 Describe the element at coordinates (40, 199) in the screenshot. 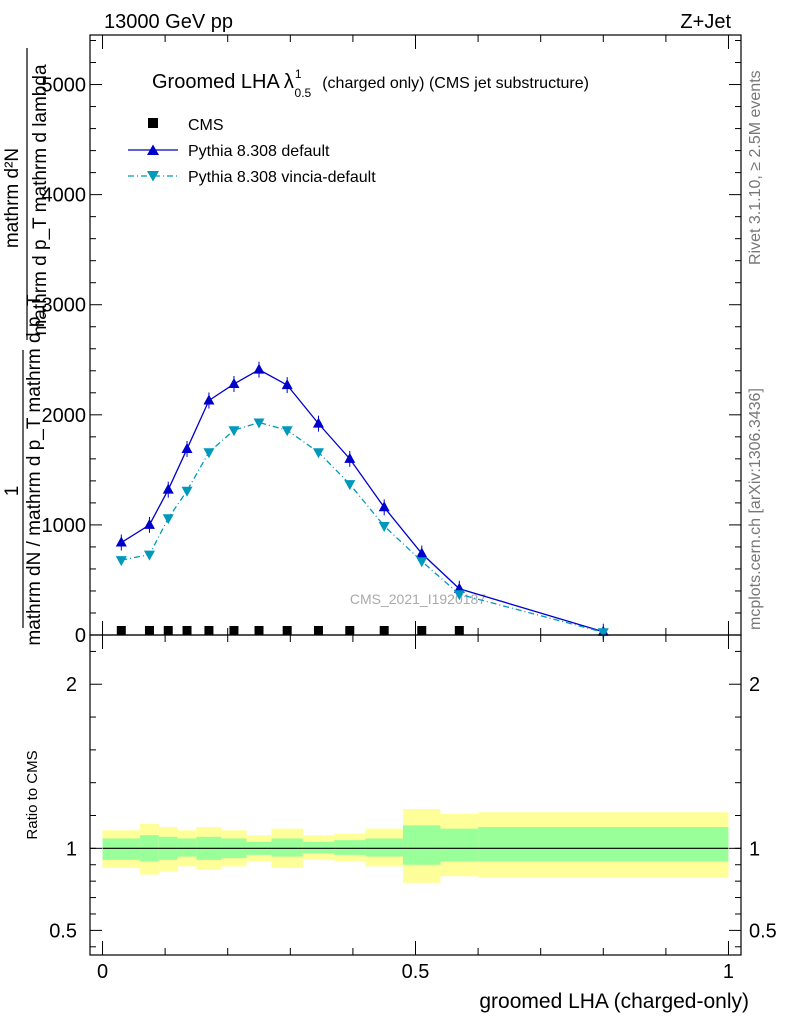

I see `ylabel-top-denominator: mathrm d p_T mathrm d lambda` at that location.